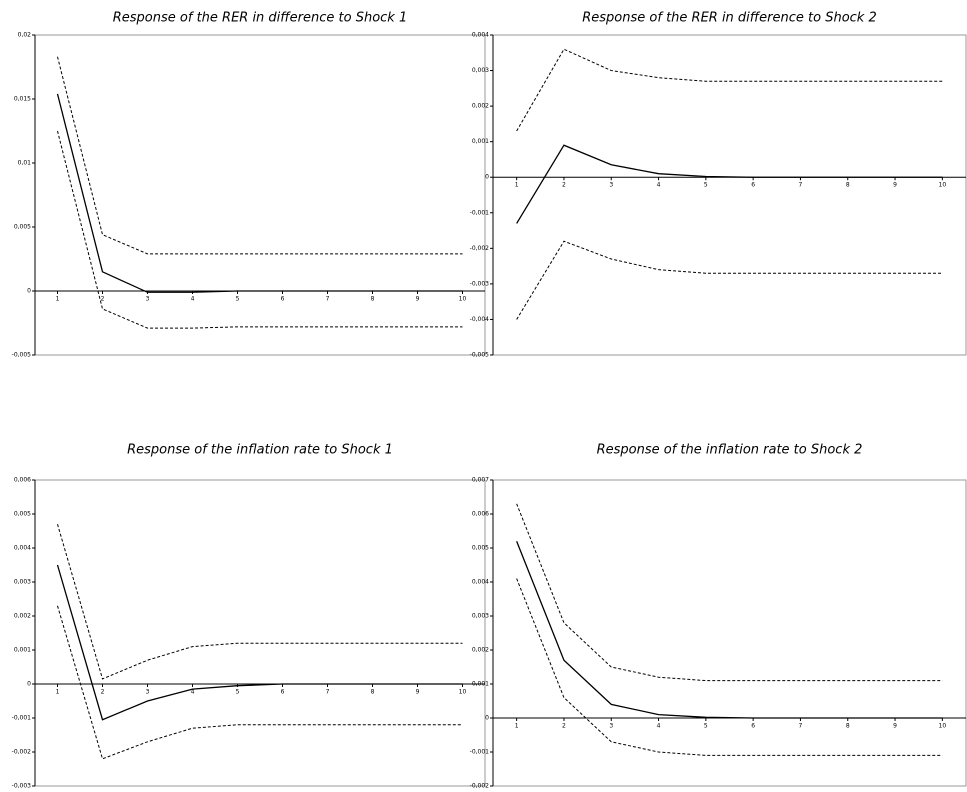  Describe the element at coordinates (25, 163) in the screenshot. I see `y-tick-label: 0,01` at that location.